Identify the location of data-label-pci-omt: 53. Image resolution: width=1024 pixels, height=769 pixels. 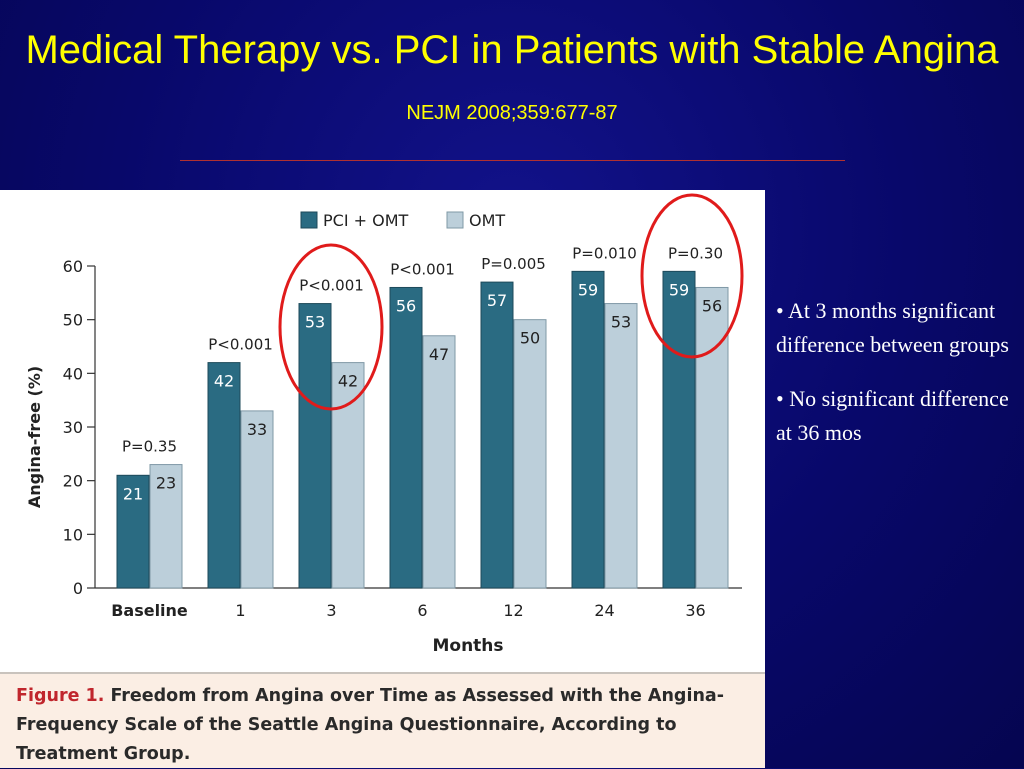
(315, 322).